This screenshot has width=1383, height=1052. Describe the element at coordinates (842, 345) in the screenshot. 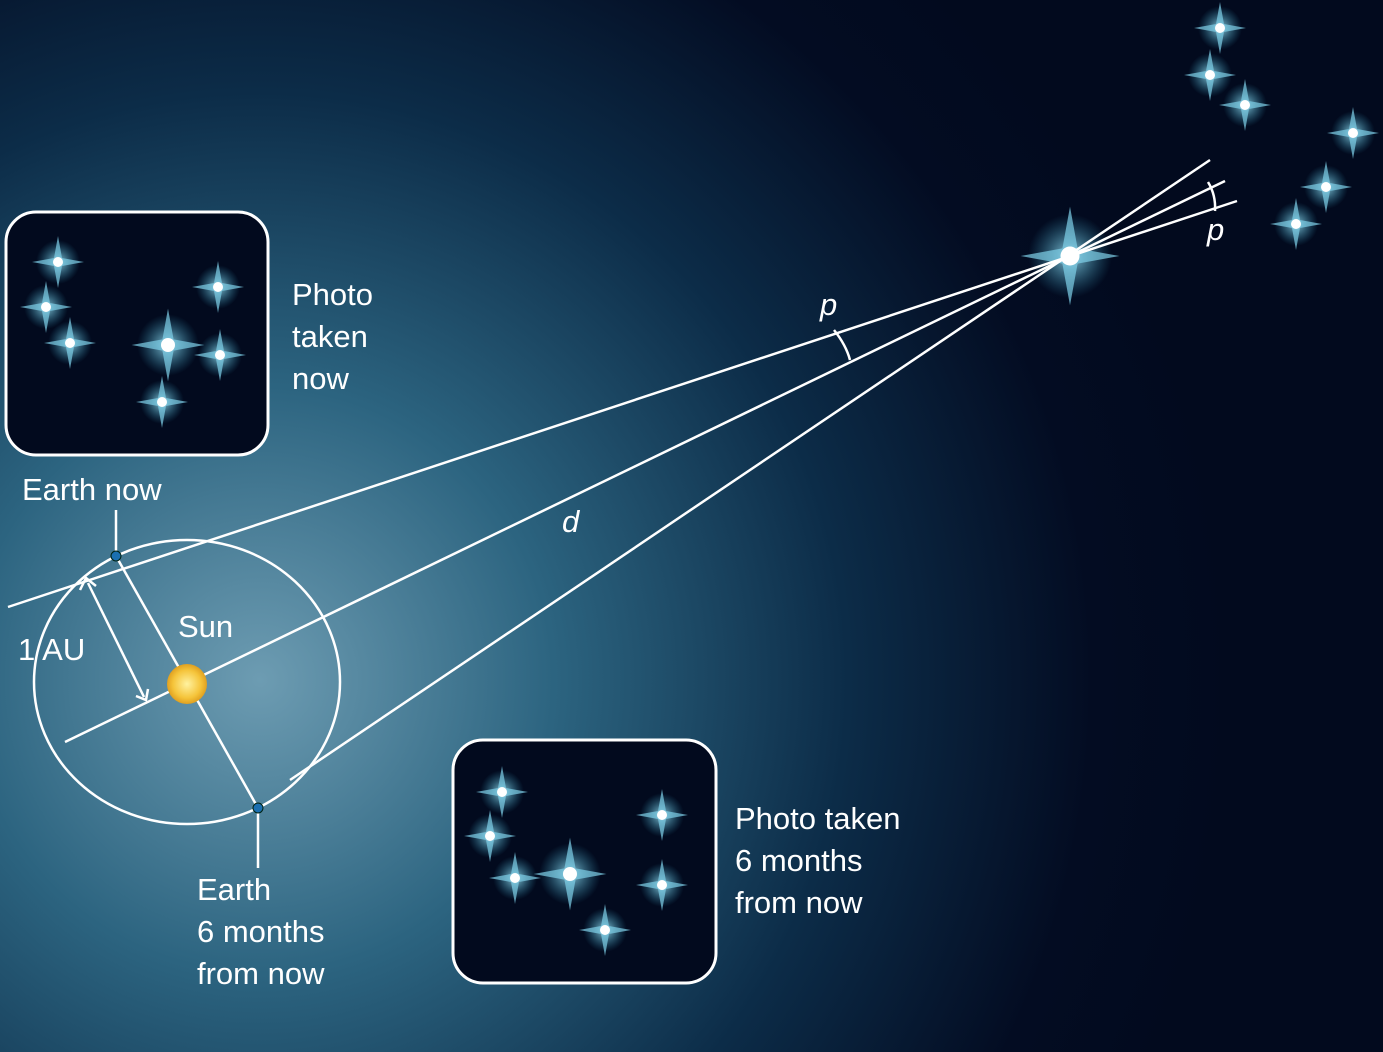

I see `parallax-arc` at that location.